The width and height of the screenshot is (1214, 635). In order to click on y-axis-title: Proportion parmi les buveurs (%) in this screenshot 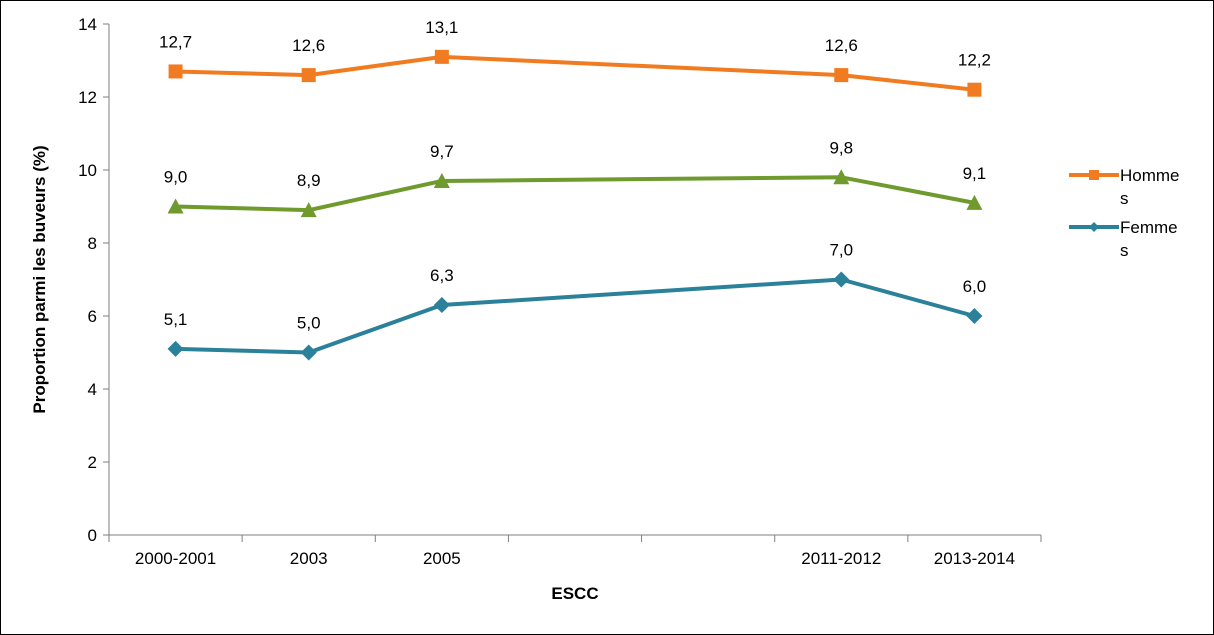, I will do `click(39, 279)`.